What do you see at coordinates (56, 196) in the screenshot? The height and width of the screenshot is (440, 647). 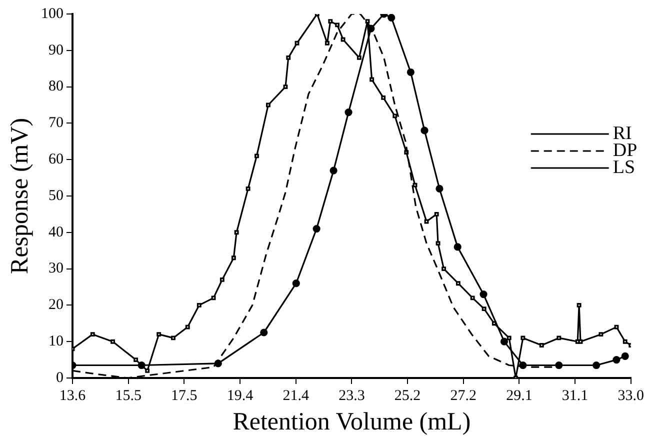 I see `y-tick-label: 50` at bounding box center [56, 196].